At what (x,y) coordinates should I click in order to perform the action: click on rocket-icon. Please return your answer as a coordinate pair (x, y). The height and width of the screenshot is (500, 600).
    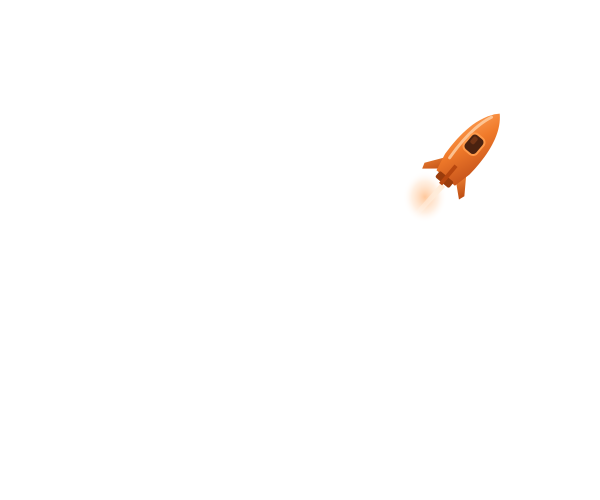
    Looking at the image, I should click on (451, 168).